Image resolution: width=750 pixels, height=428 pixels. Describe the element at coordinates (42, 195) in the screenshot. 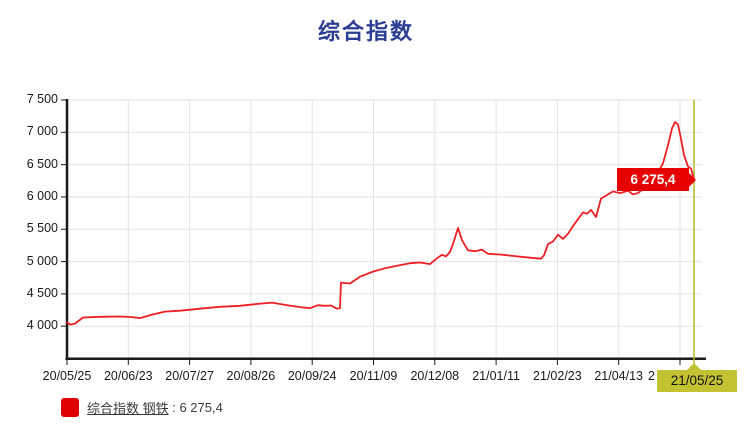

I see `y-tick-label: 6 000` at that location.